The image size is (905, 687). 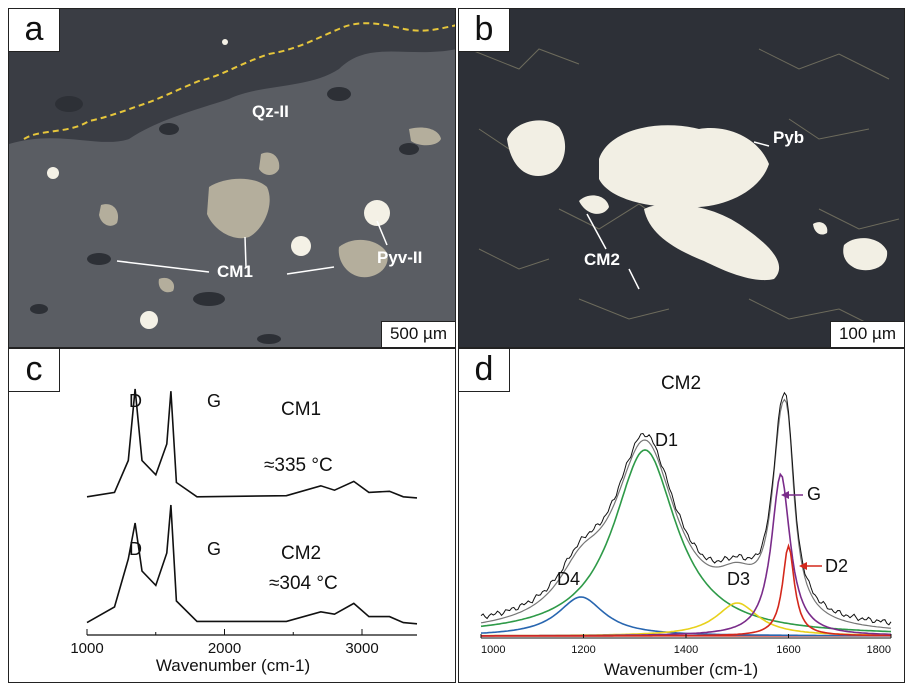 I want to click on peak-label-d2: D2, so click(x=836, y=566).